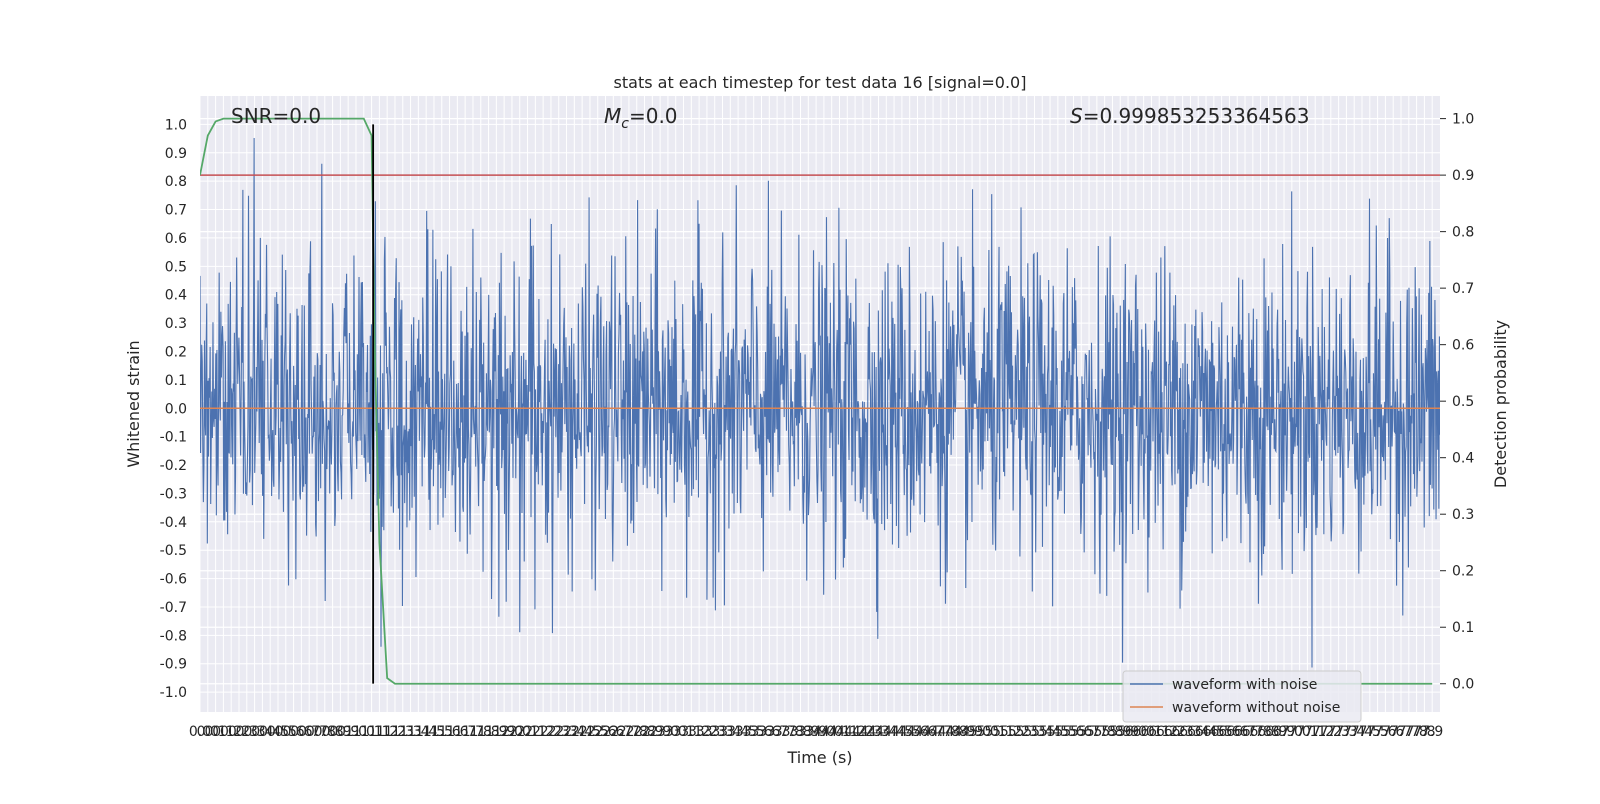 The image size is (1600, 804). I want to click on x-tick-label: 5.1, so click(995, 732).